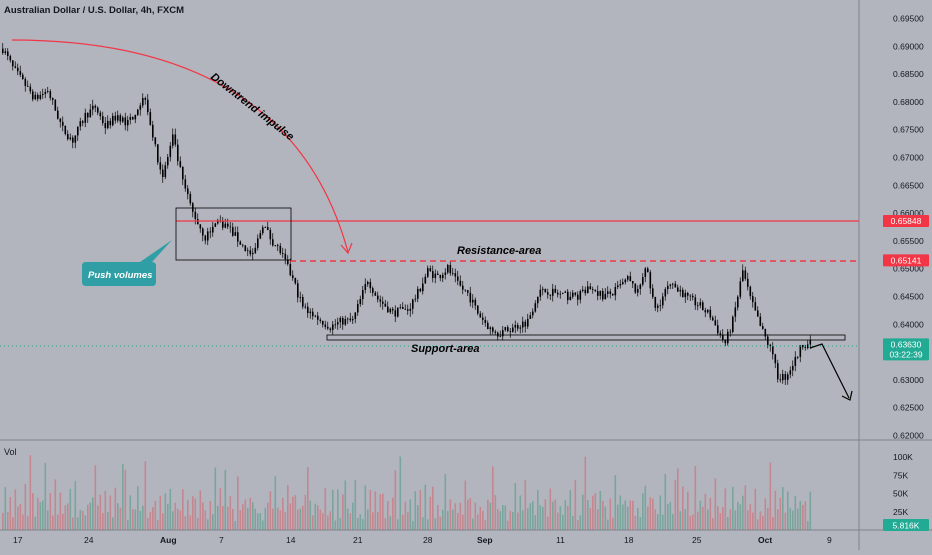 This screenshot has height=555, width=932. What do you see at coordinates (10, 452) in the screenshot?
I see `volume-label: Vol` at bounding box center [10, 452].